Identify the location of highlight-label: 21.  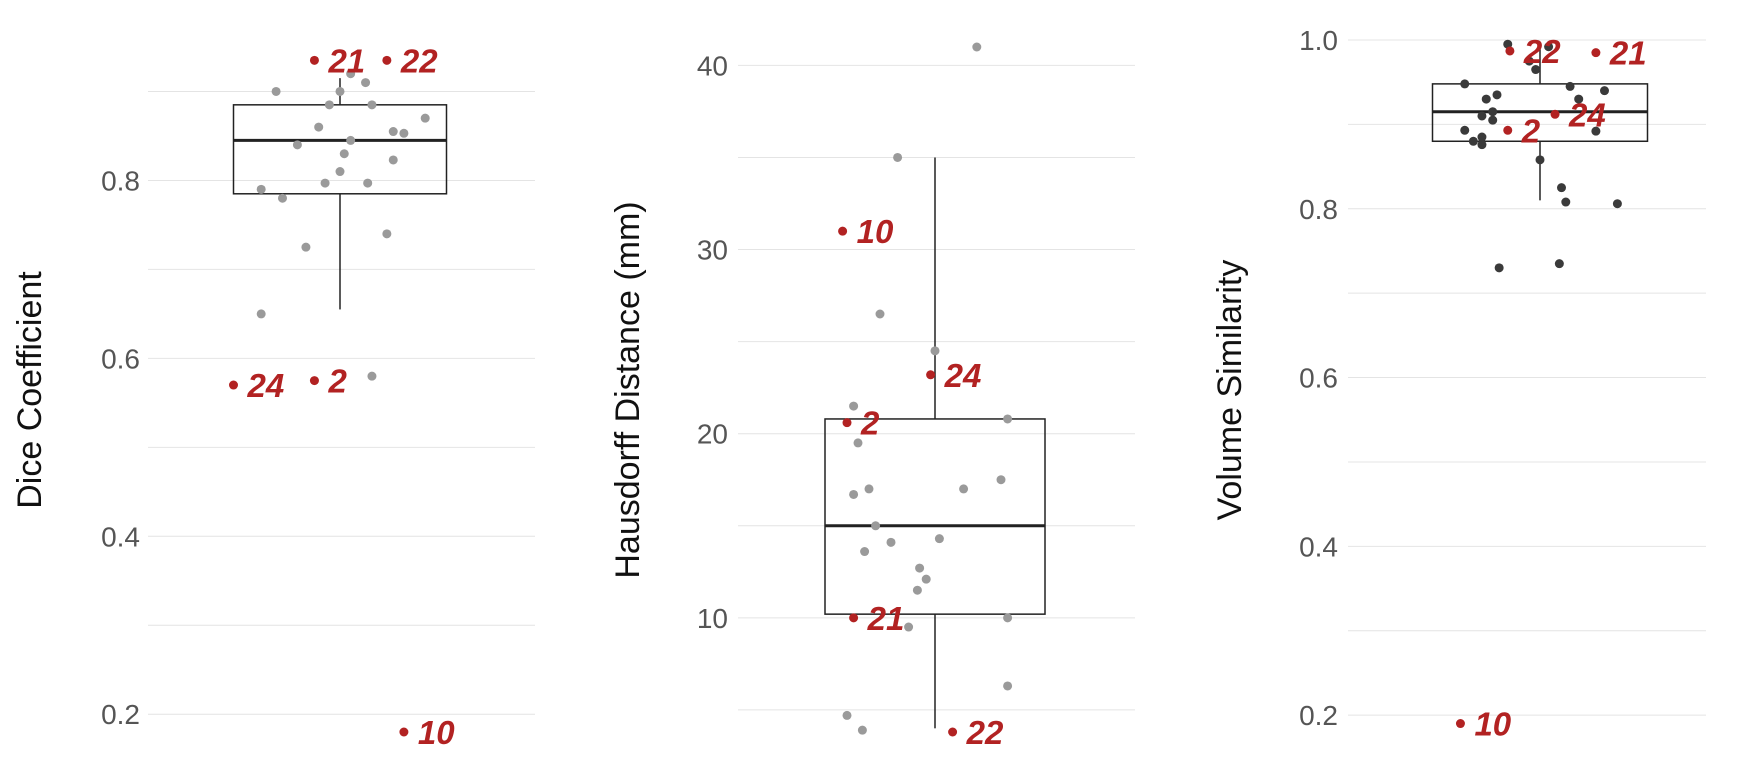
(886, 618).